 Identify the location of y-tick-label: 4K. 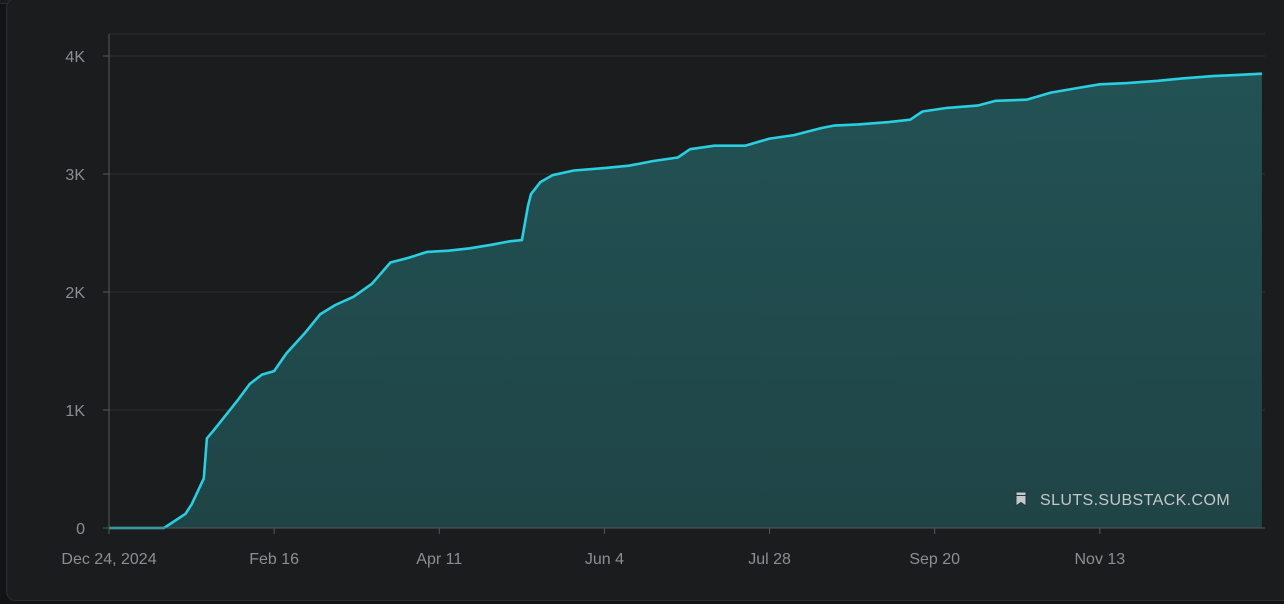
(75, 57).